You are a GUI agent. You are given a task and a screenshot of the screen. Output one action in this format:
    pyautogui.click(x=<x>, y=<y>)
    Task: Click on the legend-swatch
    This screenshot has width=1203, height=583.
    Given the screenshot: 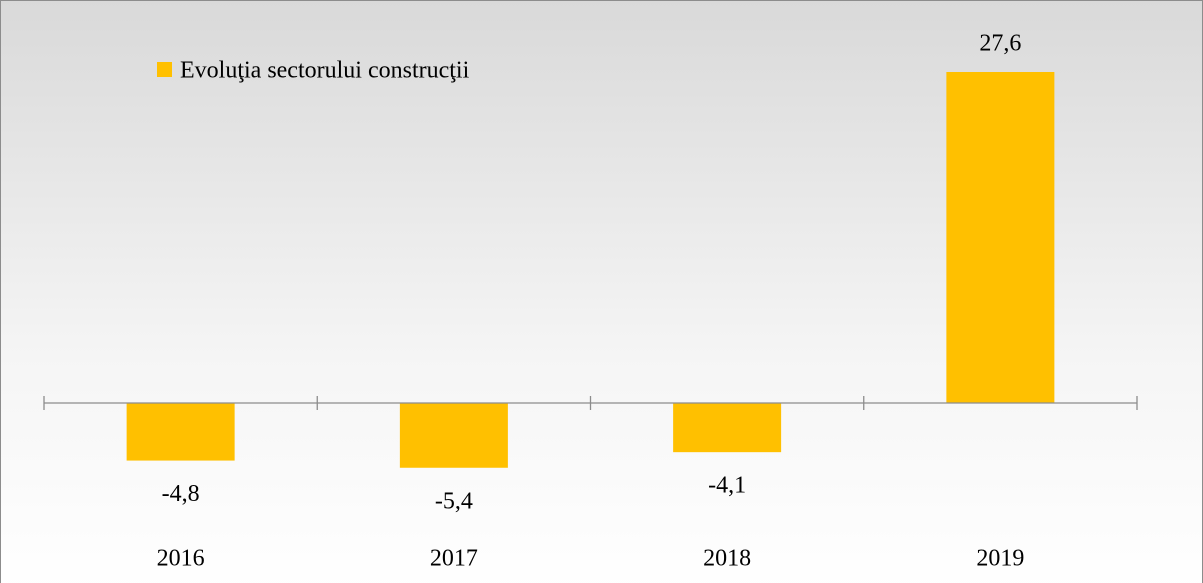 What is the action you would take?
    pyautogui.click(x=164, y=69)
    